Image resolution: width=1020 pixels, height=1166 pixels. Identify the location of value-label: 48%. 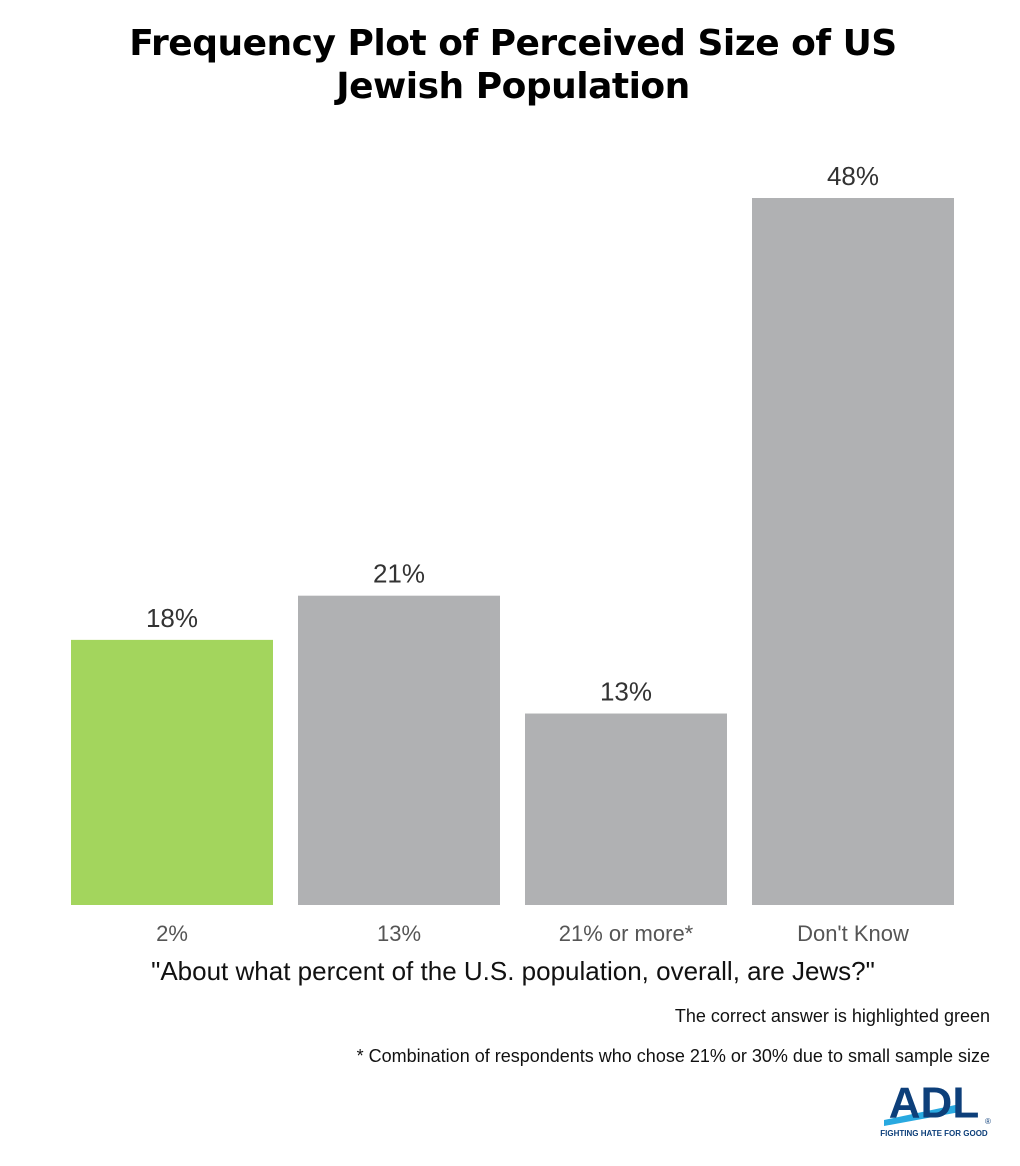
(853, 176).